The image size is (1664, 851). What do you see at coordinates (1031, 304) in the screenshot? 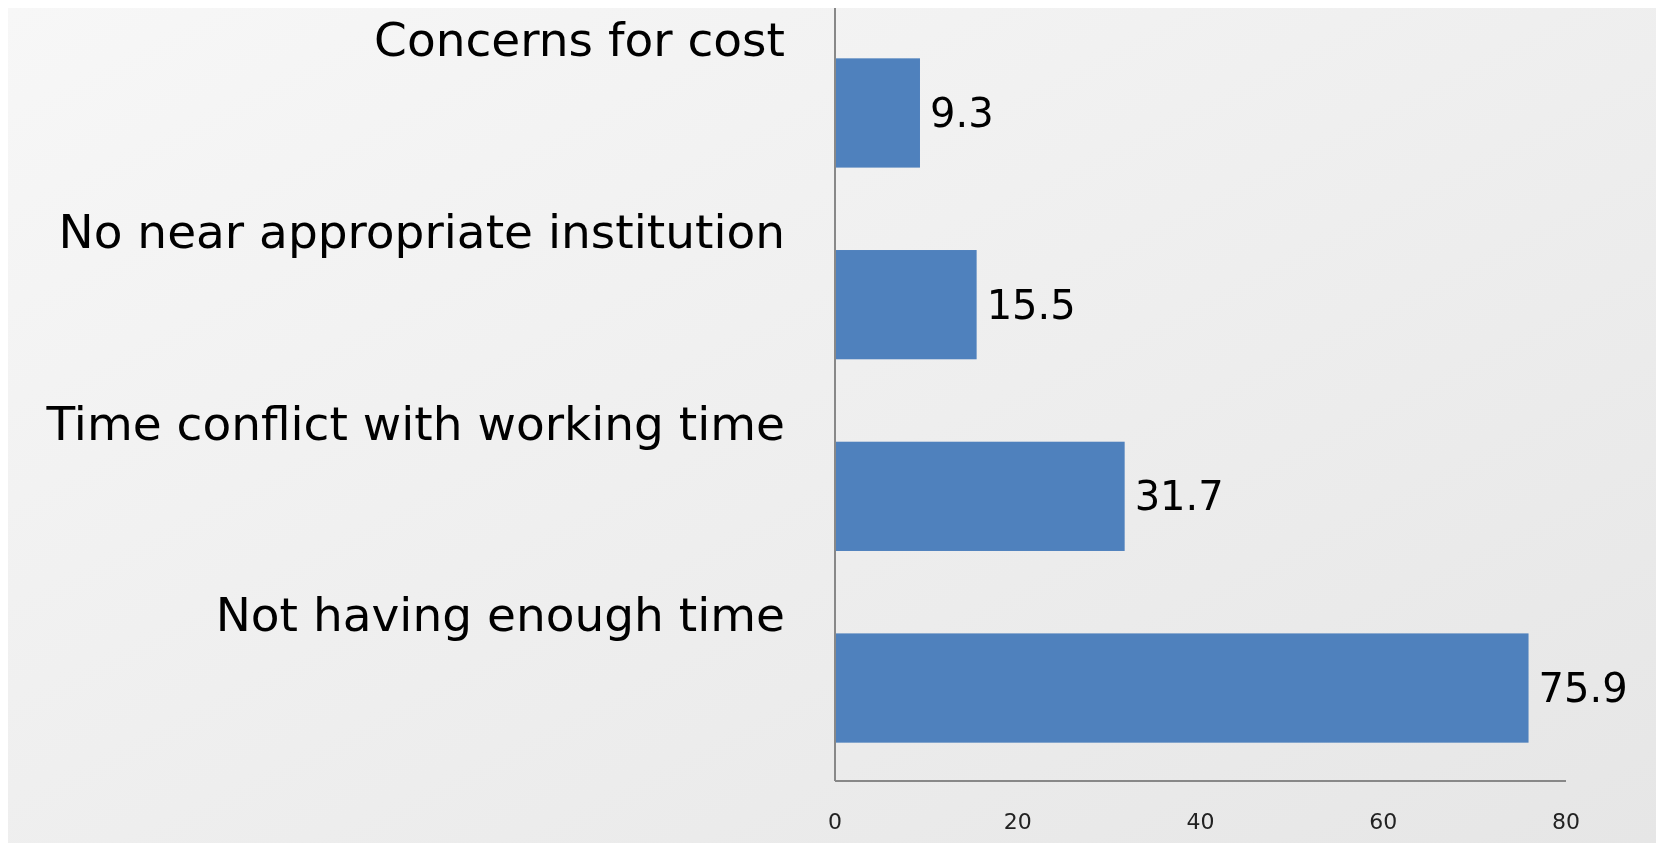
I see `data-label: 15.5` at bounding box center [1031, 304].